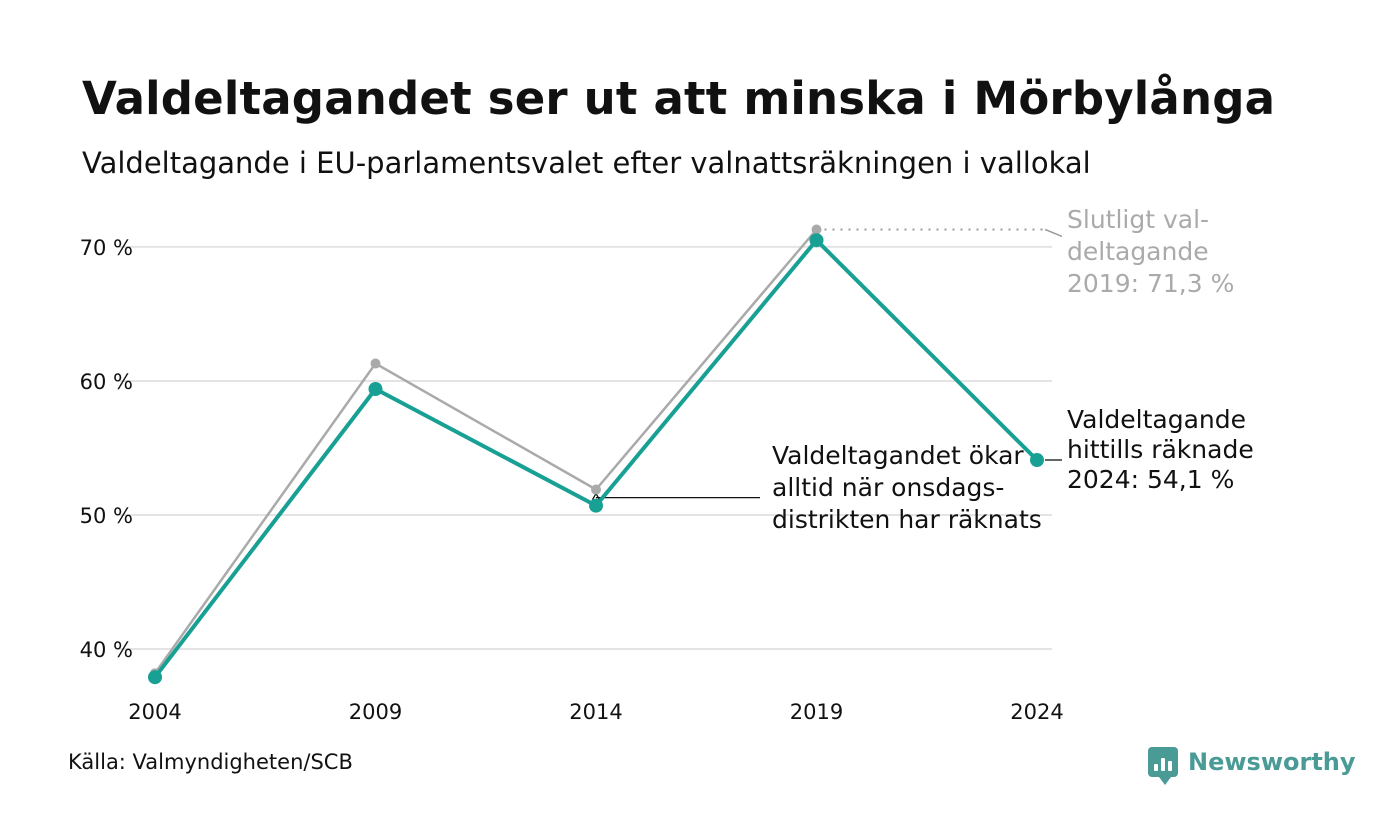  I want to click on point-final-2019, so click(816, 229).